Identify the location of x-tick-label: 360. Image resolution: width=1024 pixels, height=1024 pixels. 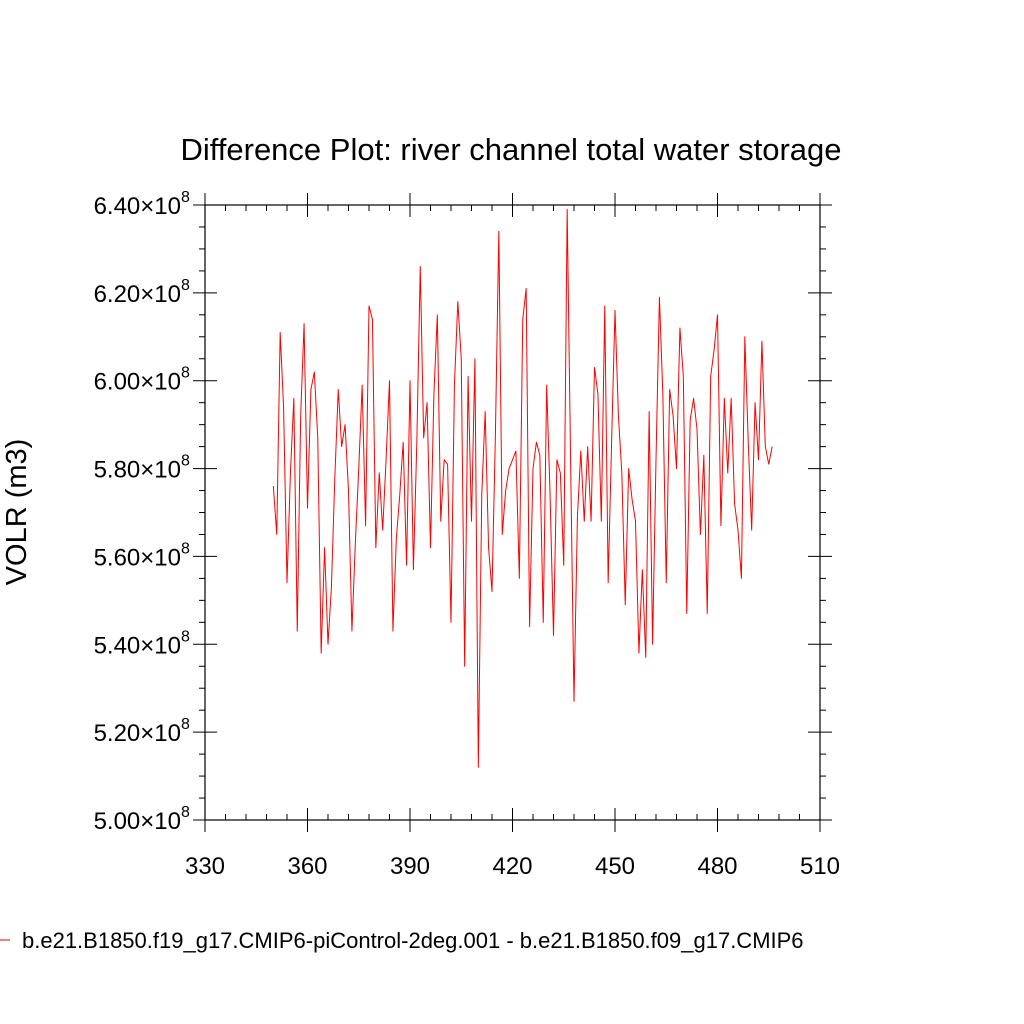
(307, 866).